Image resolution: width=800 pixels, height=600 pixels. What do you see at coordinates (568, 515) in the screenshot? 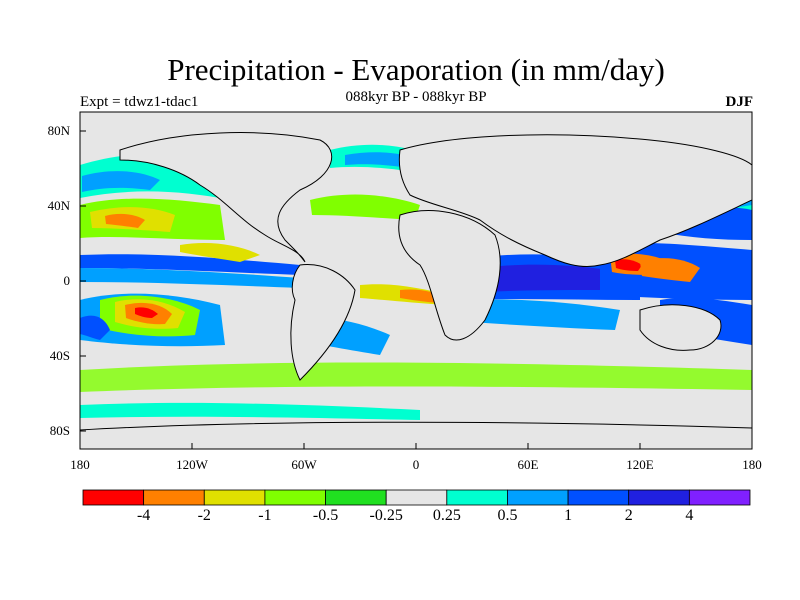
I see `colorbar-label: 1` at bounding box center [568, 515].